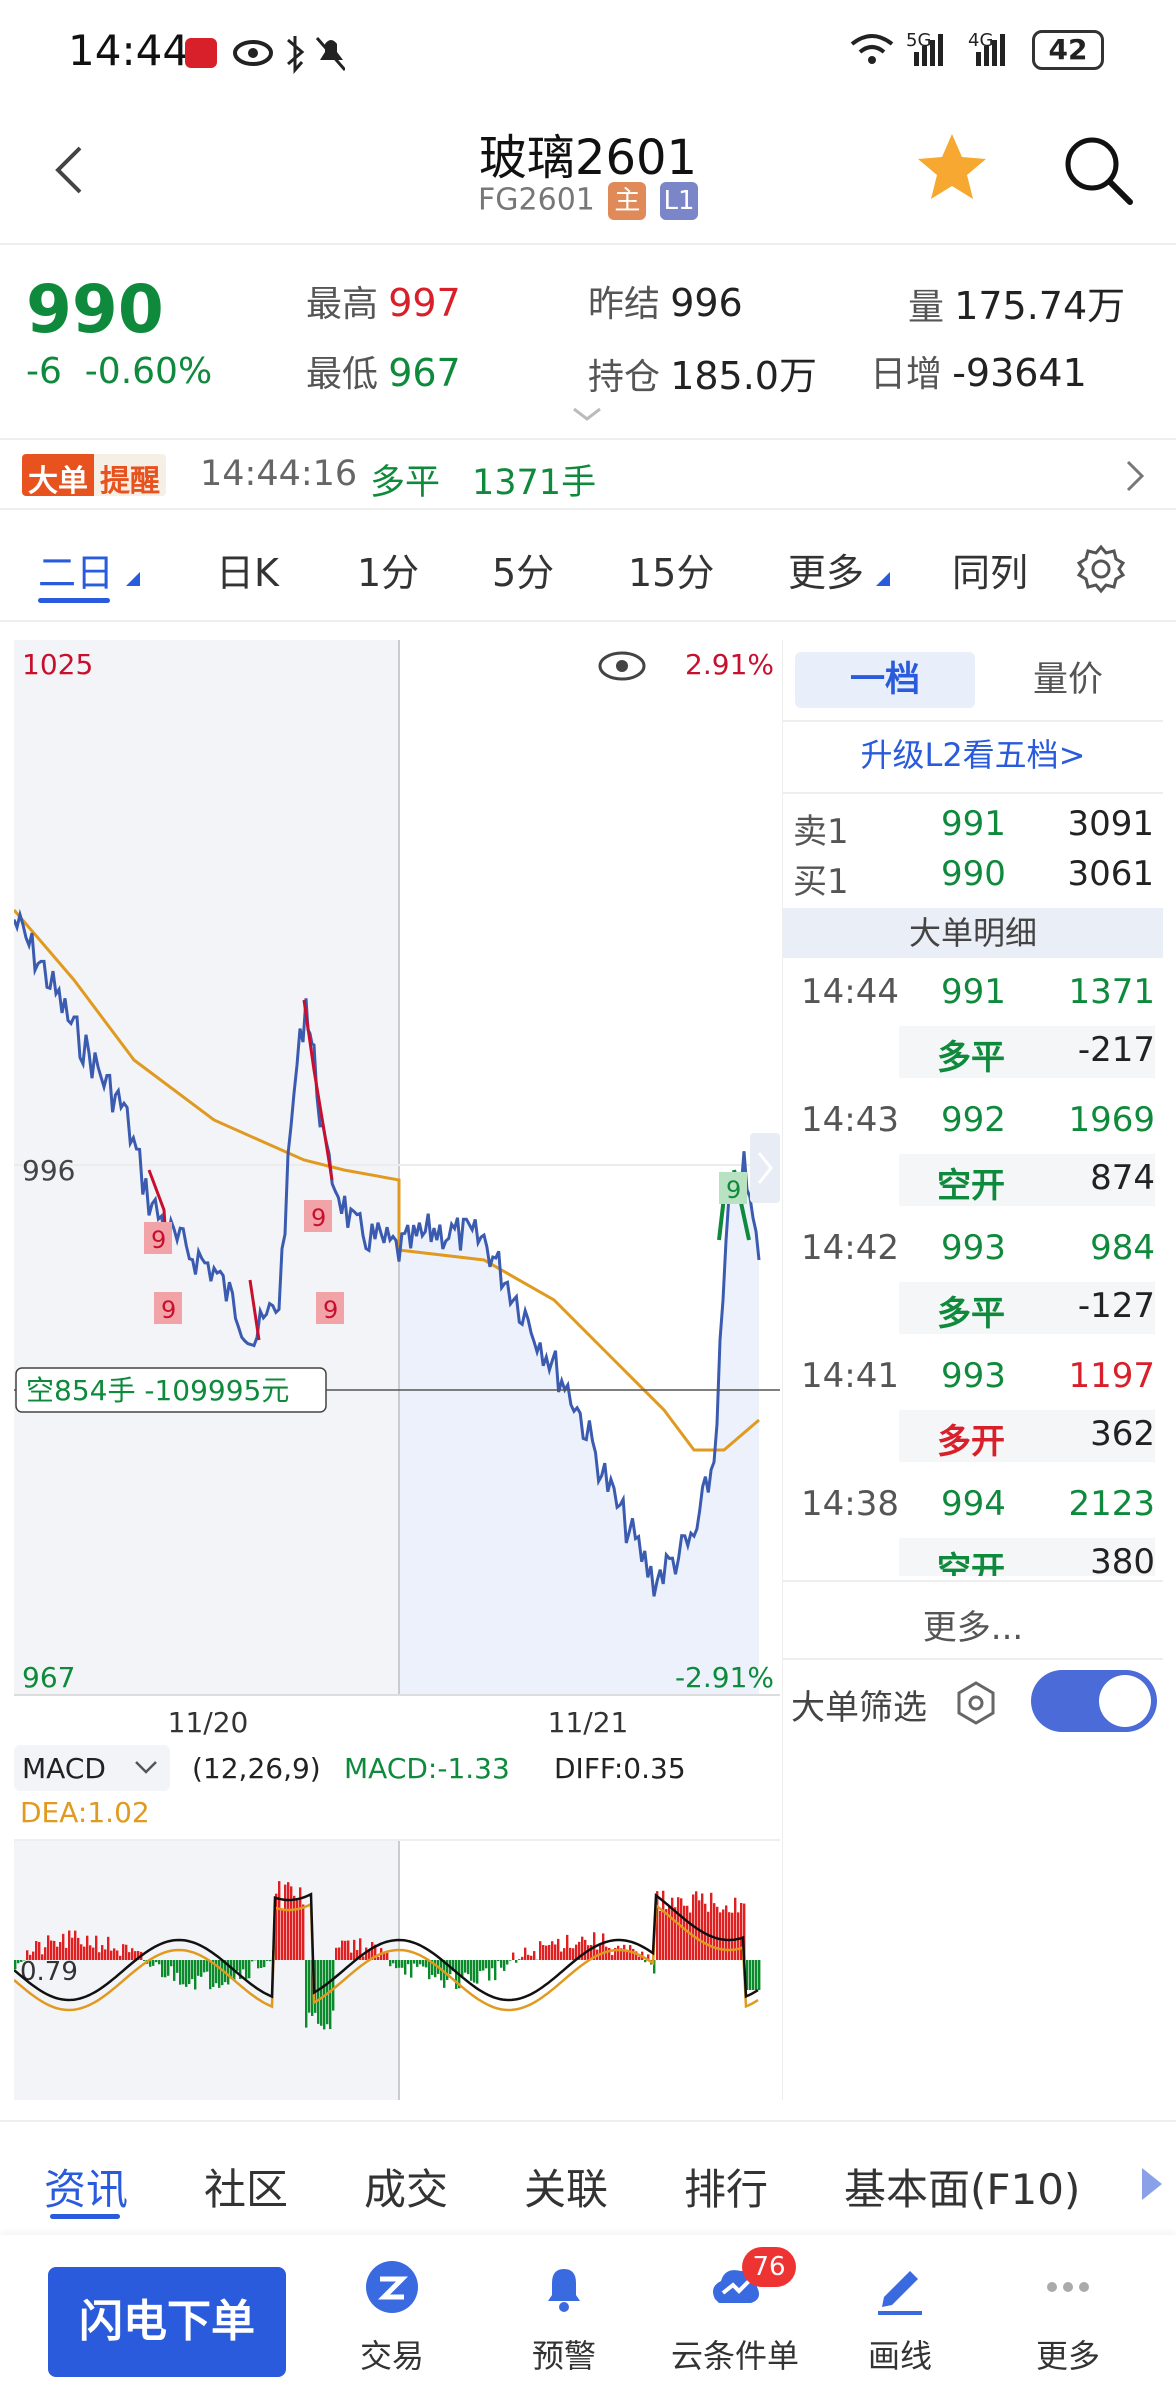 The image size is (1176, 2400). What do you see at coordinates (1110, 824) in the screenshot?
I see `ask1-volume: 3091` at bounding box center [1110, 824].